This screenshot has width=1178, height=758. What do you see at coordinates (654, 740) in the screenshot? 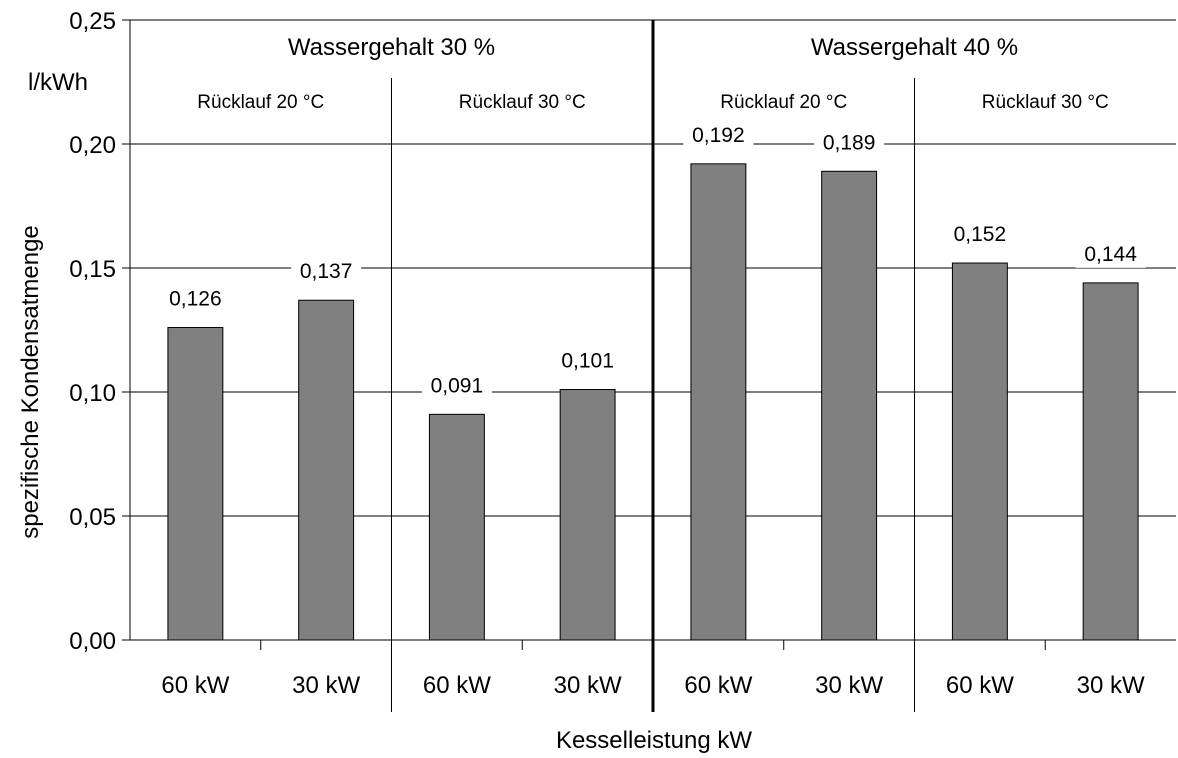
I see `x-axis-title: Kesselleistung kW` at bounding box center [654, 740].